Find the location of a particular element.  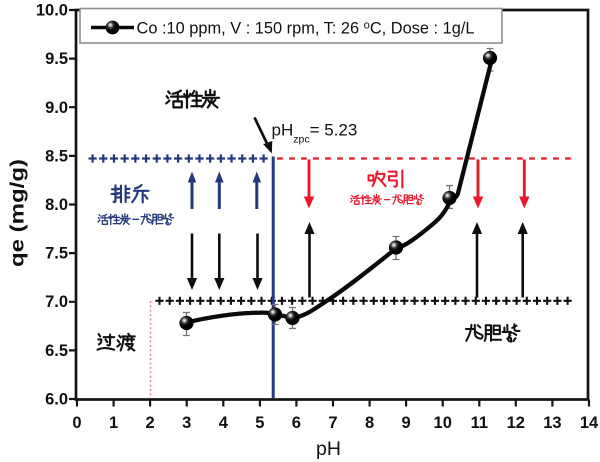

svg-text: 8.5 is located at coordinates (56, 156).